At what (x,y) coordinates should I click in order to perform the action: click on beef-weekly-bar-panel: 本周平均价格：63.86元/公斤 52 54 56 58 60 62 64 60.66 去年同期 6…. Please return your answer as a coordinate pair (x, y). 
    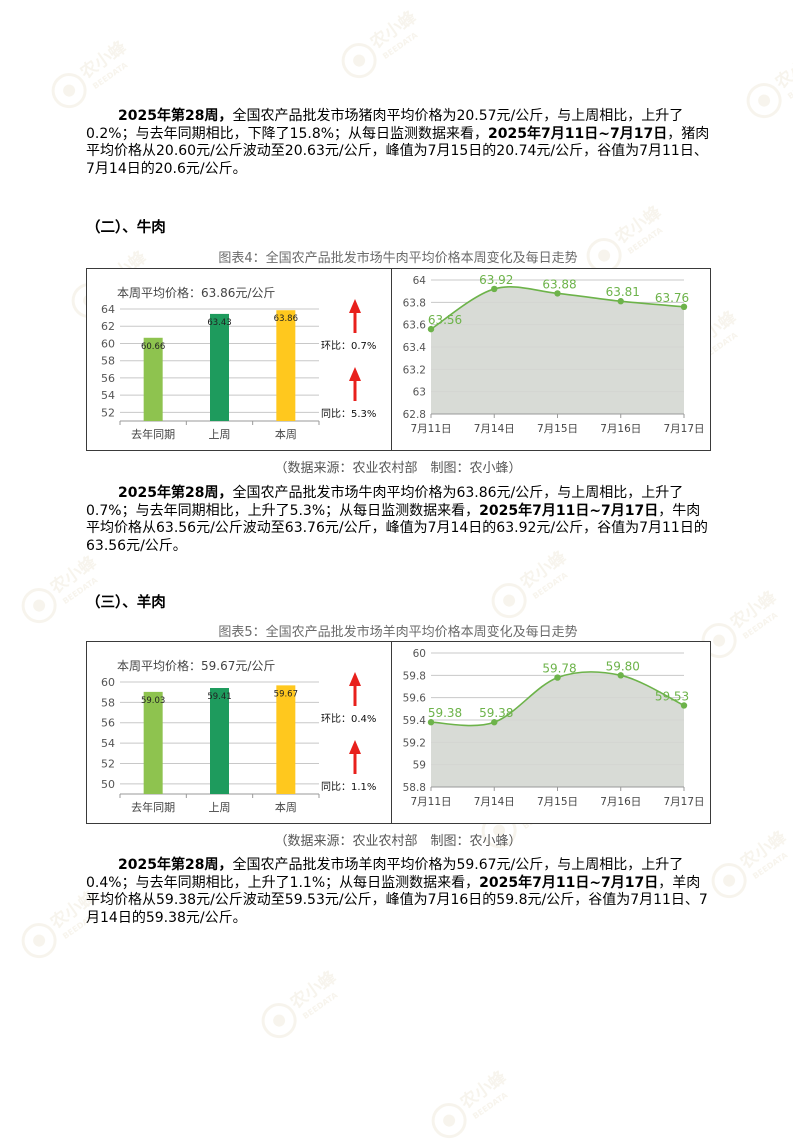
    Looking at the image, I should click on (239, 359).